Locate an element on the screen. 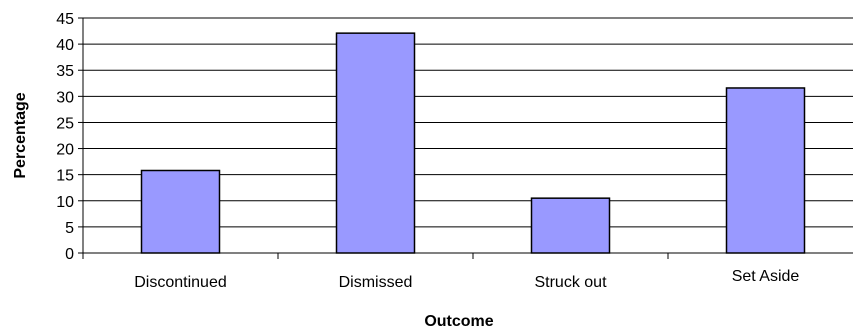 The width and height of the screenshot is (853, 328). x-category-label: Dismissed is located at coordinates (376, 282).